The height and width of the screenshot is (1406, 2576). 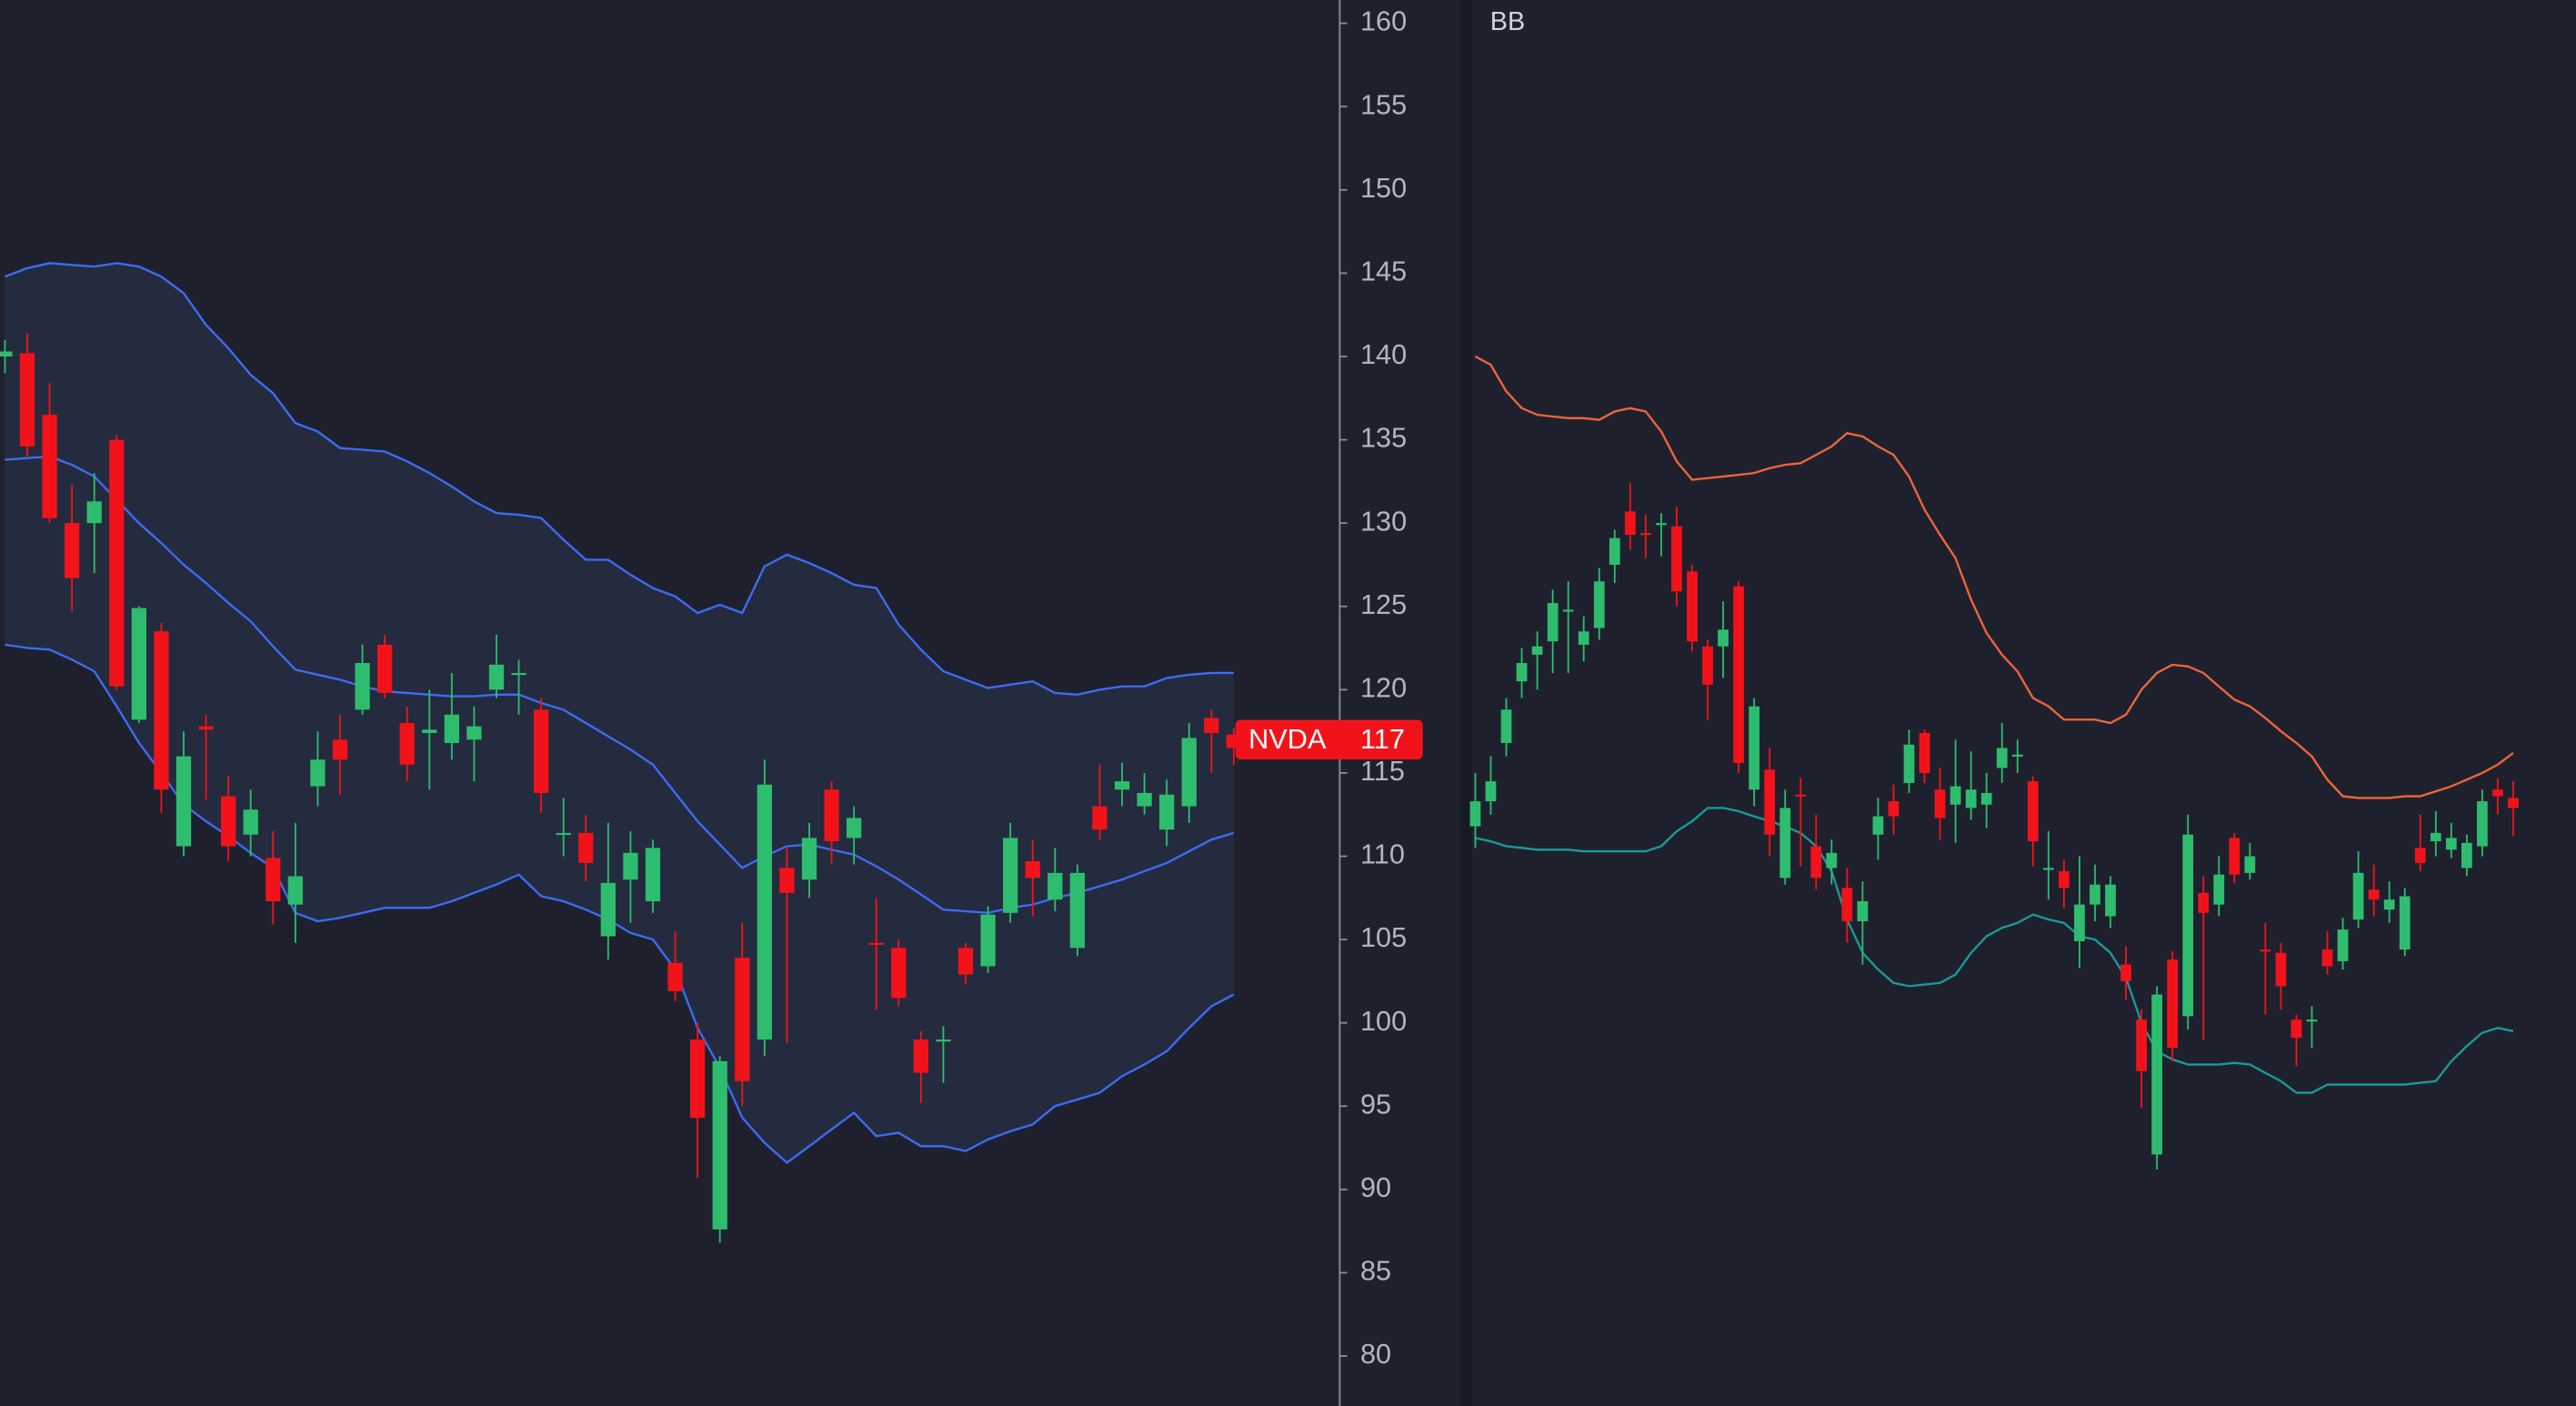 I want to click on y-tick-label: 110, so click(x=1383, y=855).